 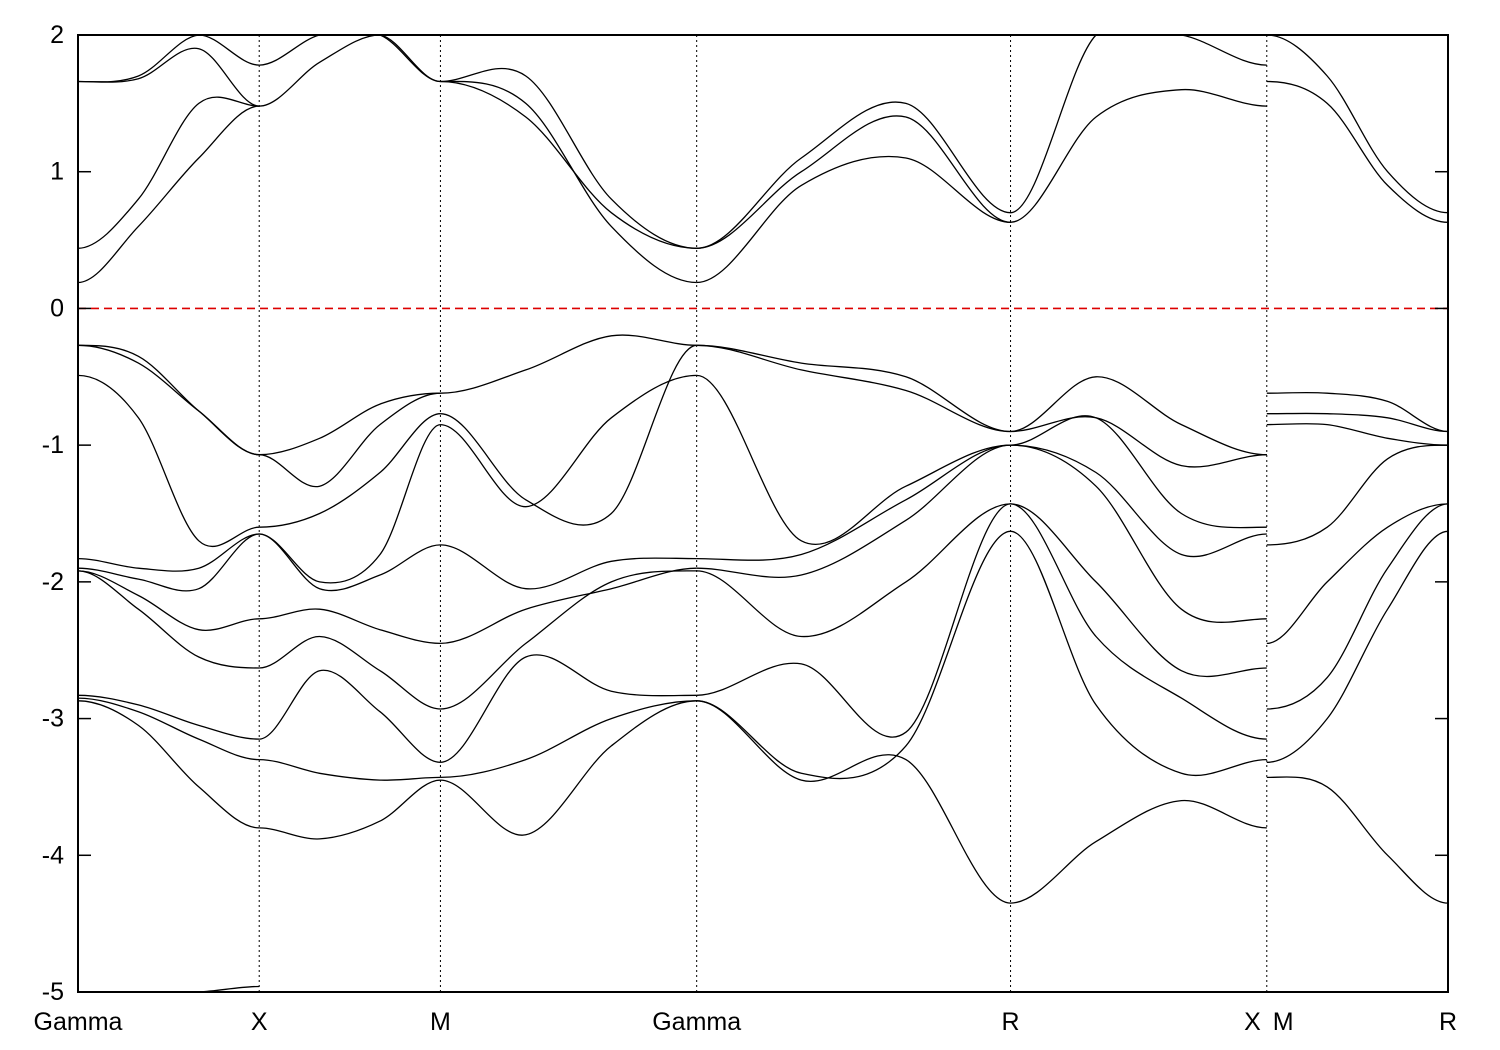 I want to click on y-tick-label: -1, so click(x=53, y=445).